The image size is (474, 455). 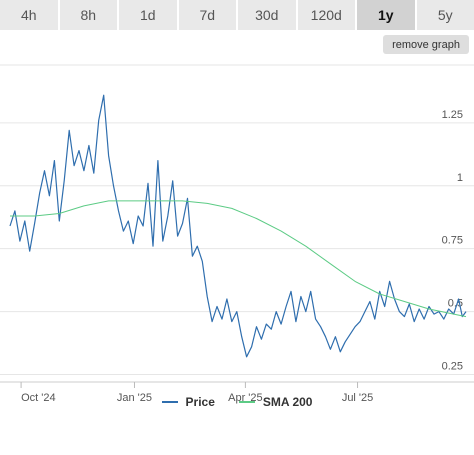 I want to click on legend-label: Price, so click(x=200, y=402).